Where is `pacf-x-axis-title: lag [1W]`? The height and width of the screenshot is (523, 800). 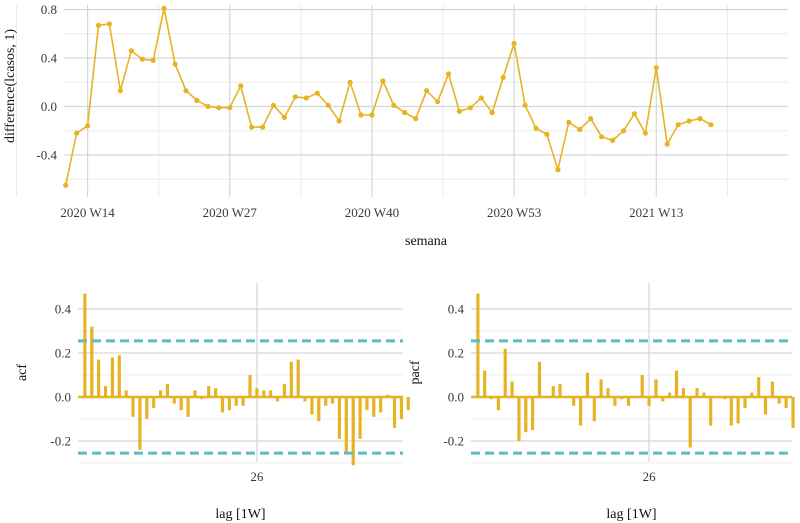
pacf-x-axis-title: lag [1W] is located at coordinates (631, 514).